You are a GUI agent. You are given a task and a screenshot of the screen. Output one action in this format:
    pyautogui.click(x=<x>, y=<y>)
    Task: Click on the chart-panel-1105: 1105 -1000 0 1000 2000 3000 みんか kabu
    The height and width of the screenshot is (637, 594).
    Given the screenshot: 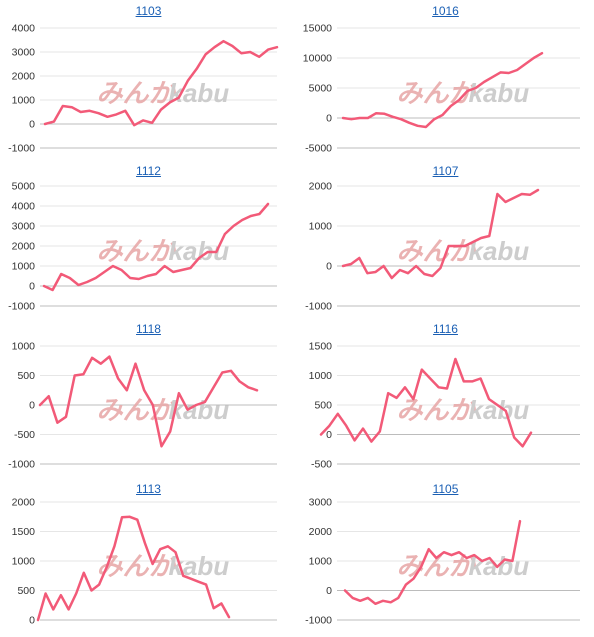 What is the action you would take?
    pyautogui.click(x=445, y=557)
    